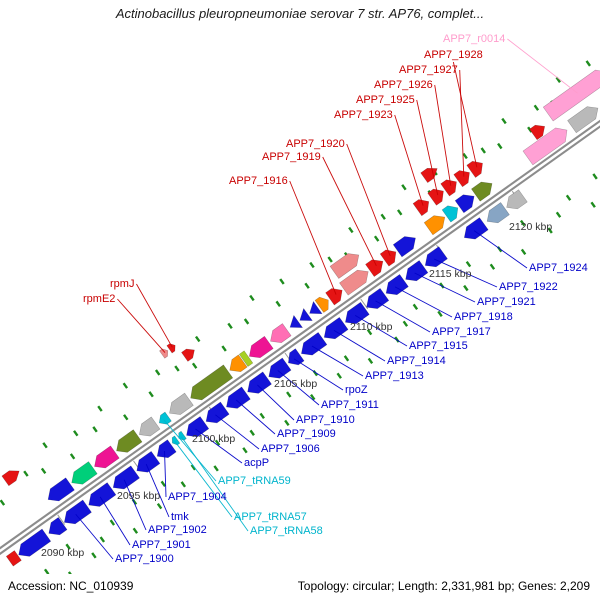 This screenshot has height=600, width=600. I want to click on gene-arrow-d21, so click(415, 272).